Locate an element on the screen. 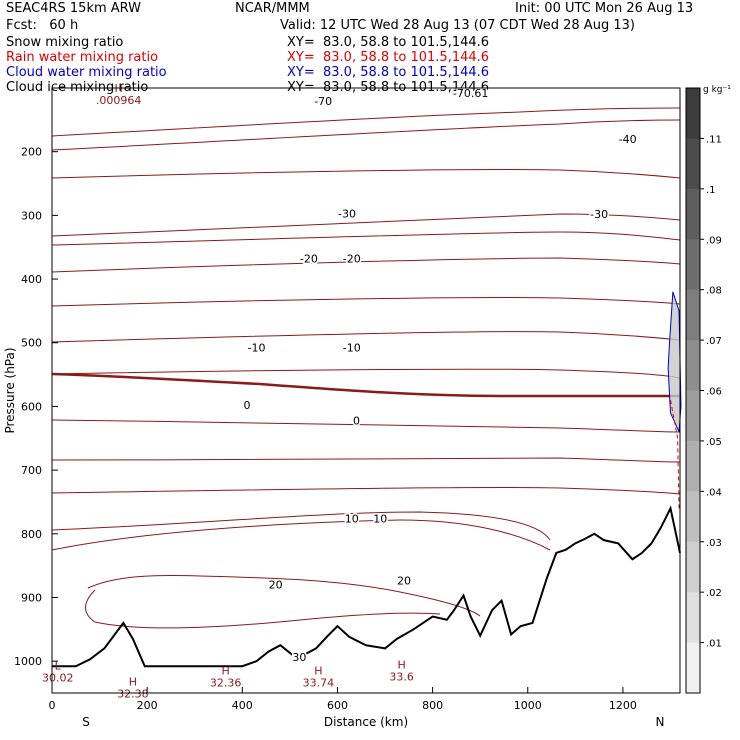 Image resolution: width=740 pixels, height=740 pixels. endpoint-left-label: S is located at coordinates (86, 722).